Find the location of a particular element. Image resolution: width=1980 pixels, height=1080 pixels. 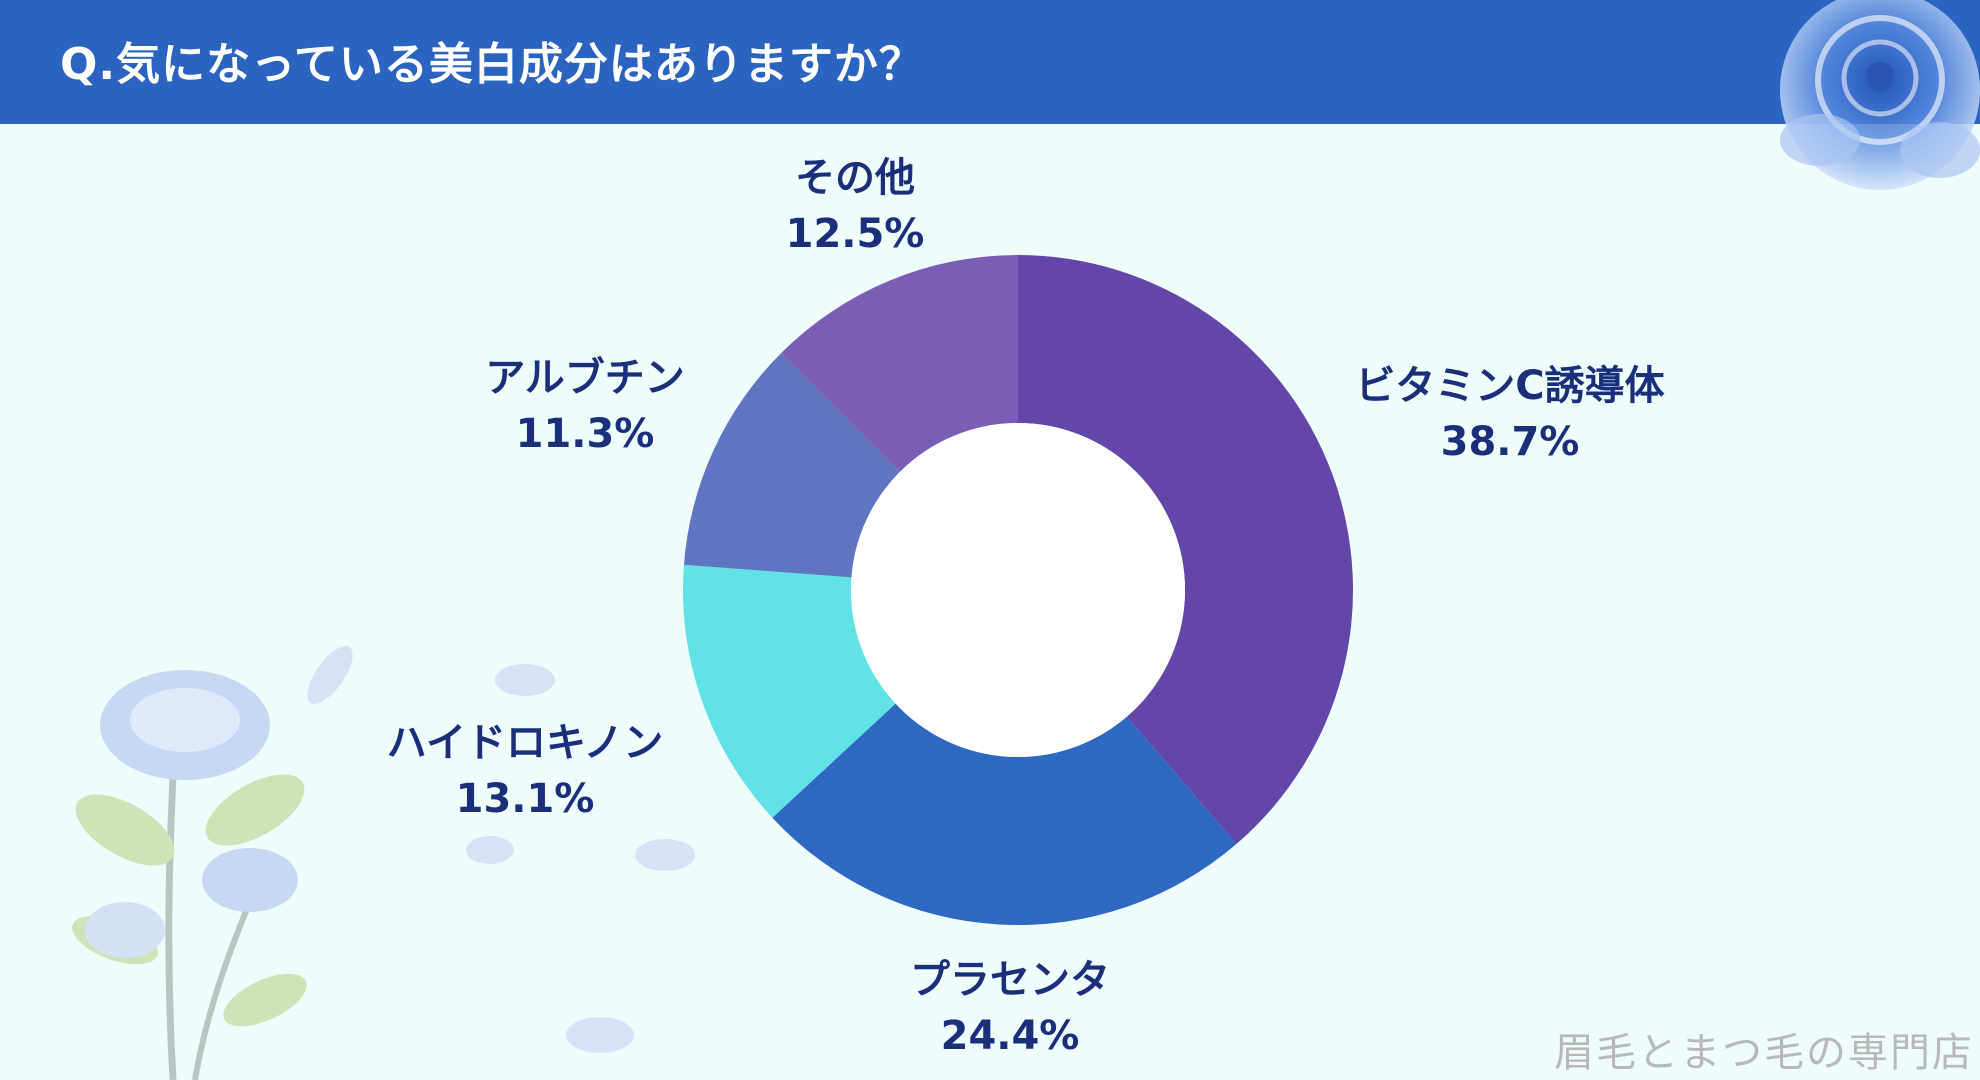

slice-label-other: その他 12.5% is located at coordinates (855, 206).